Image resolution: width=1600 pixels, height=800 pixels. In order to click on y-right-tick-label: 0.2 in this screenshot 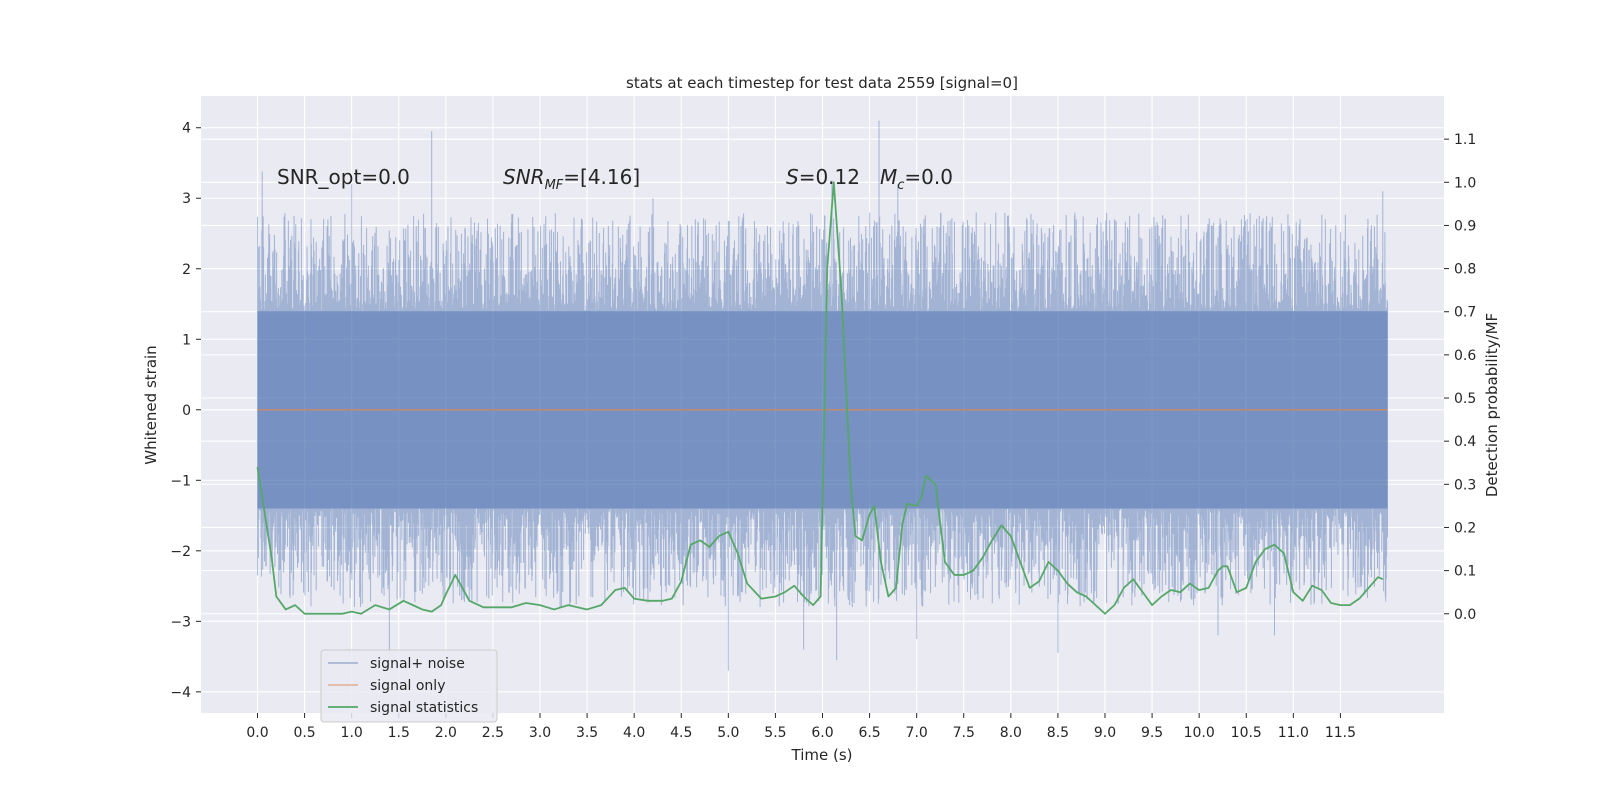, I will do `click(1465, 528)`.